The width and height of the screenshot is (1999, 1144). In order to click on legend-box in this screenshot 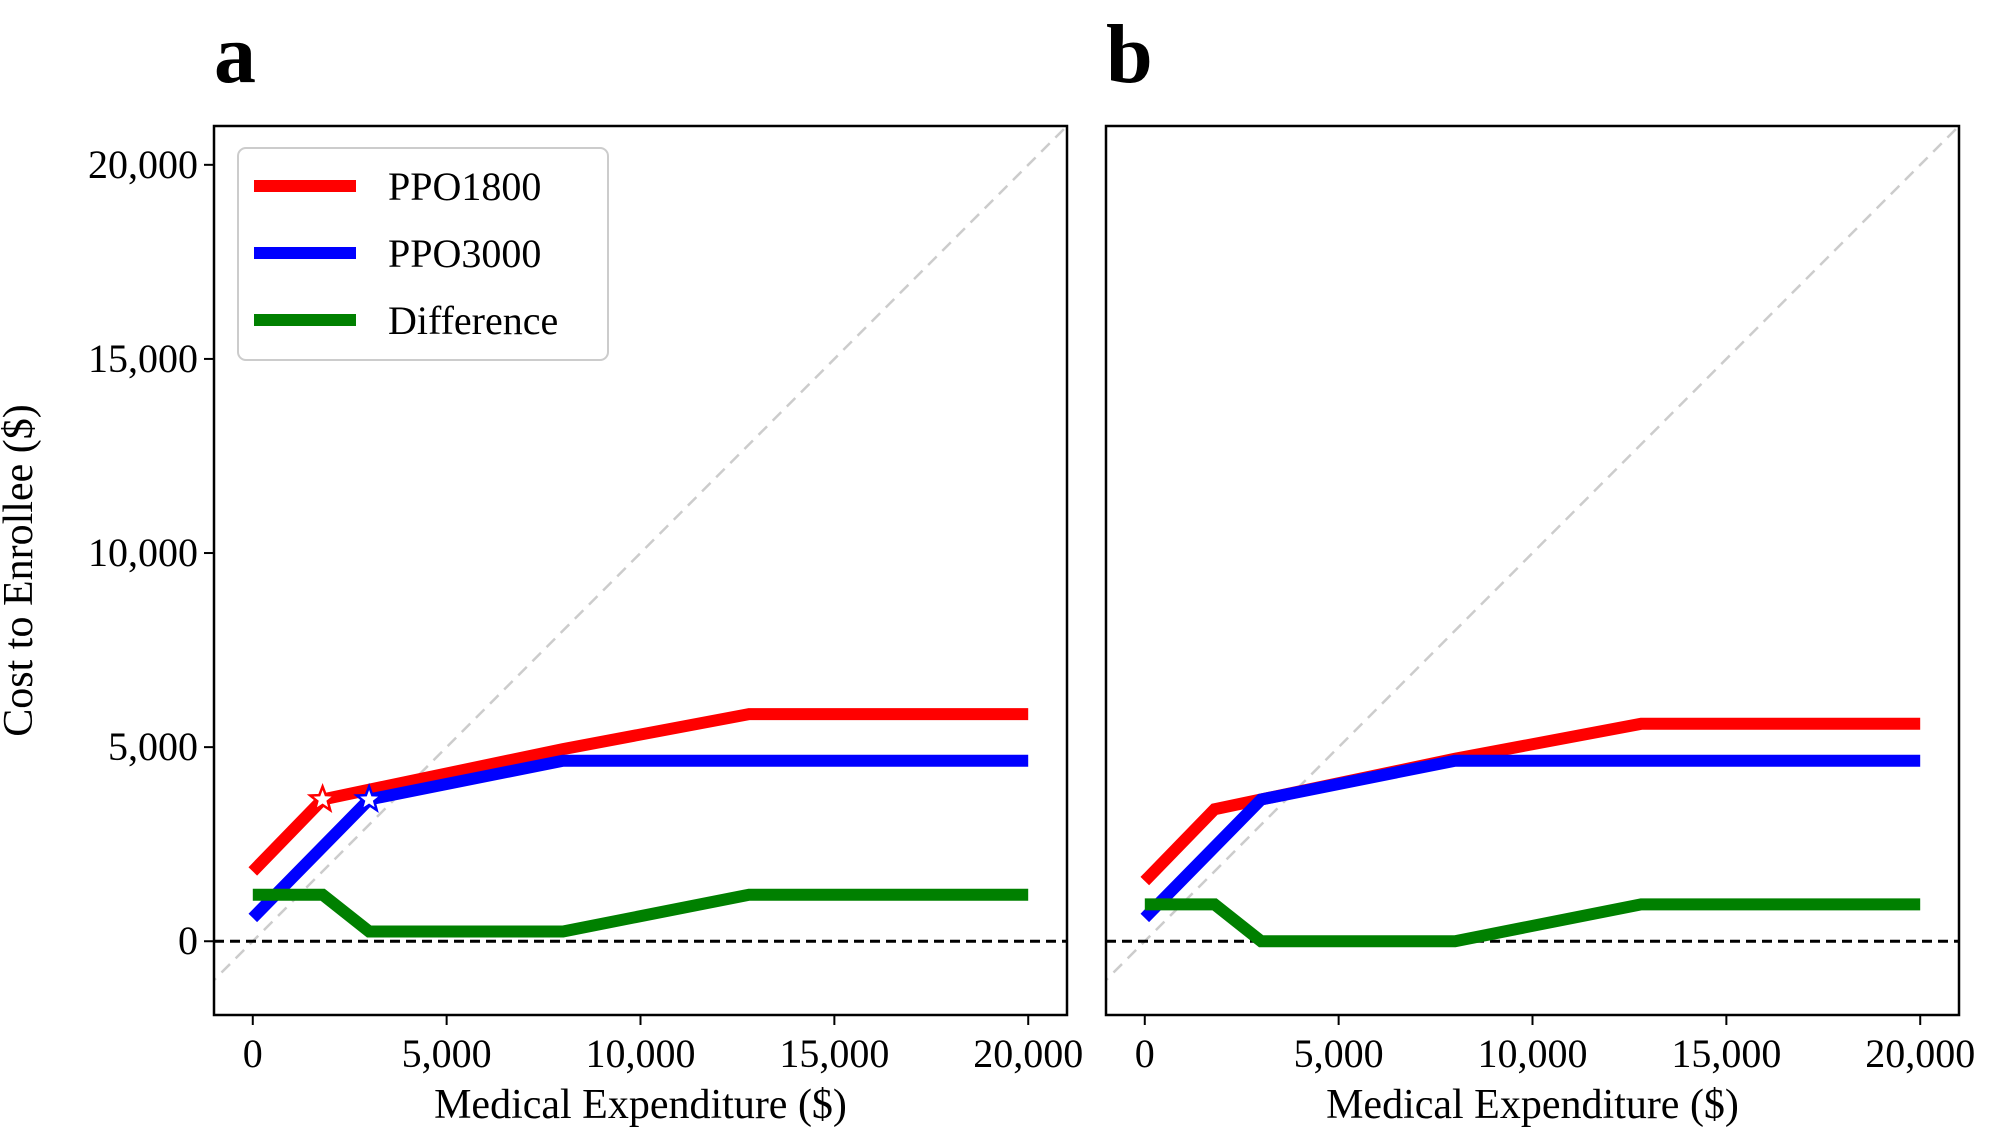, I will do `click(423, 254)`.